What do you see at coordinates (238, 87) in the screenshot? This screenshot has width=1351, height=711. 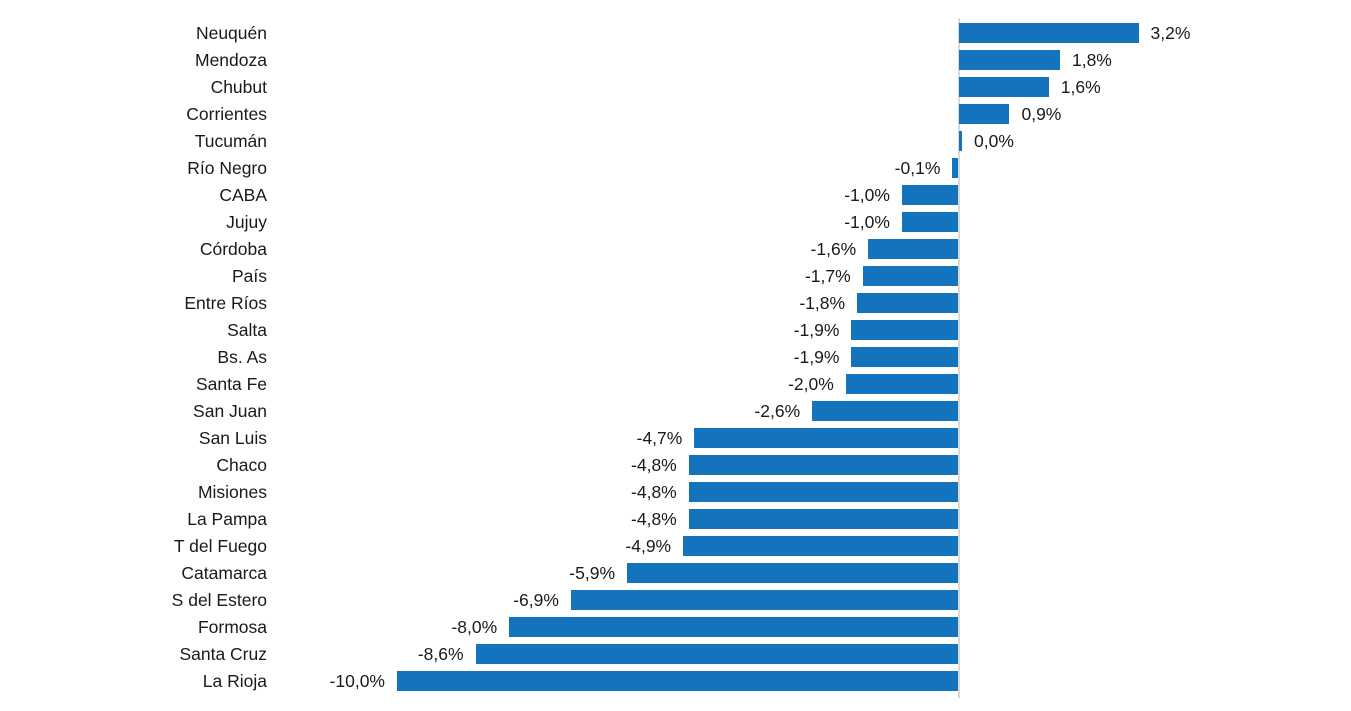 I see `category-label: Chubut` at bounding box center [238, 87].